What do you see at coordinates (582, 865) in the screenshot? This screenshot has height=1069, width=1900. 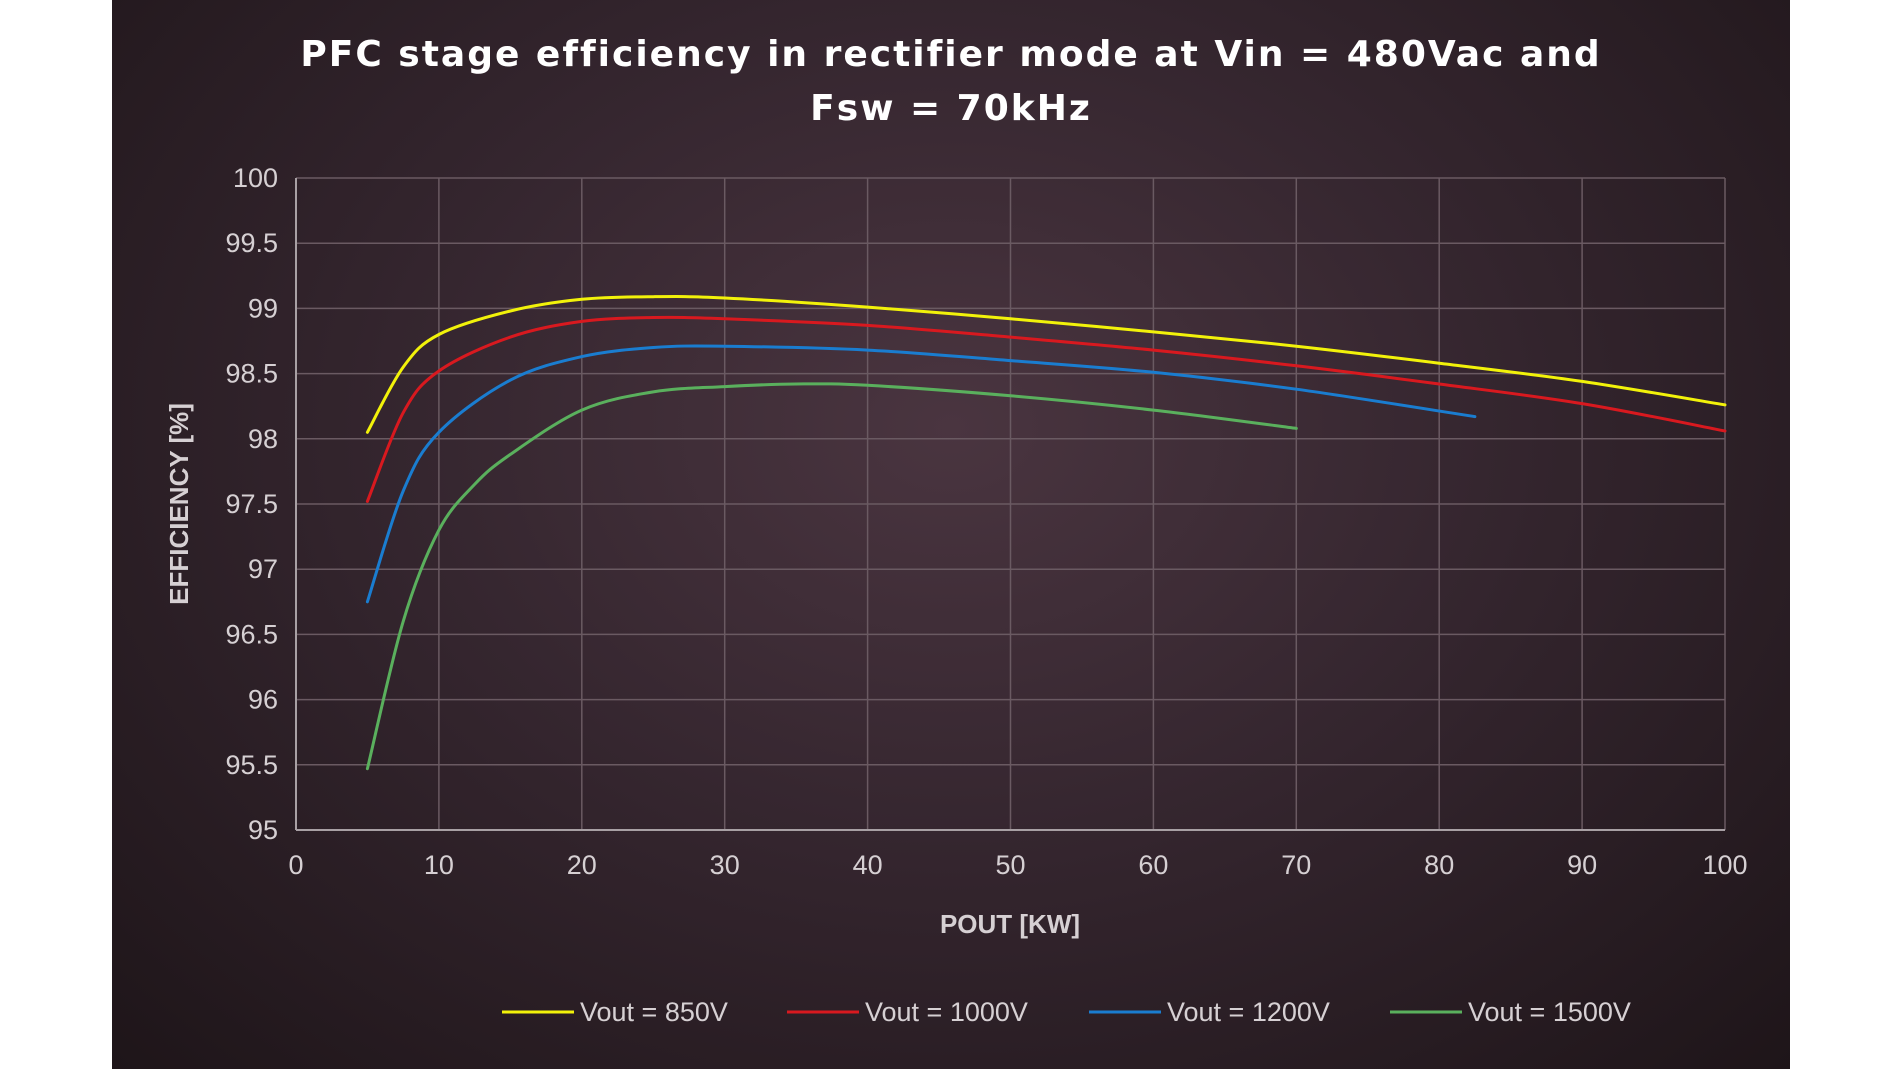 I see `x-tick-label: 20` at bounding box center [582, 865].